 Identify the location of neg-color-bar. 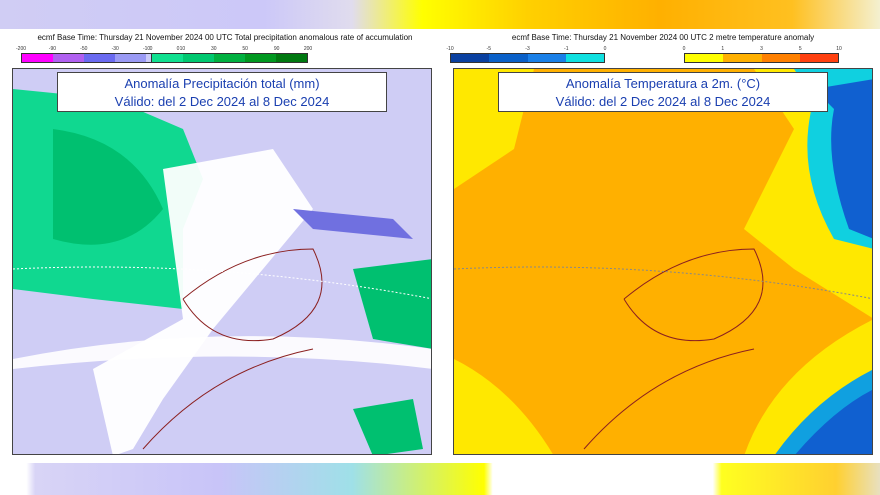
(527, 58).